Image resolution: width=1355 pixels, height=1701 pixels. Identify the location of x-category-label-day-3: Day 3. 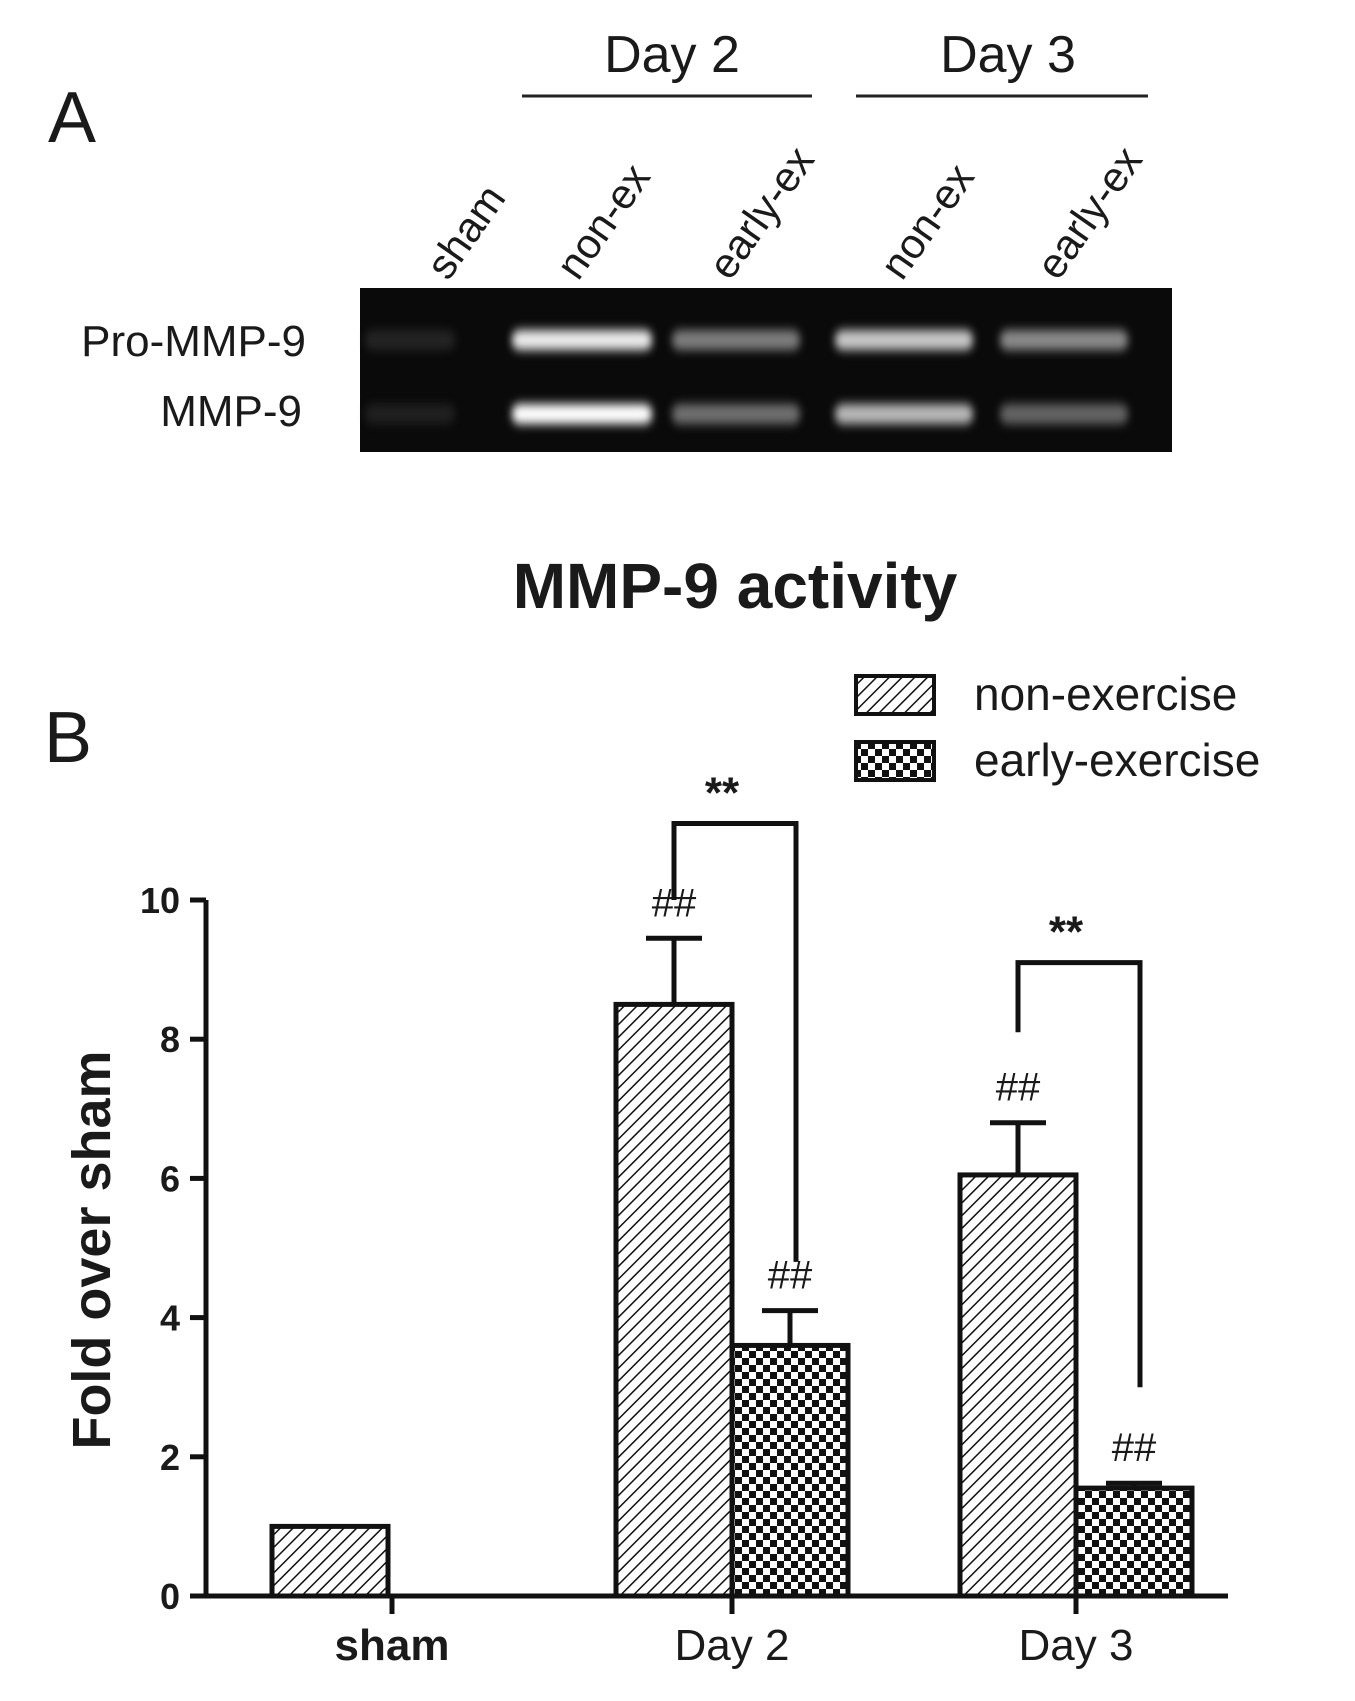
(1076, 1645).